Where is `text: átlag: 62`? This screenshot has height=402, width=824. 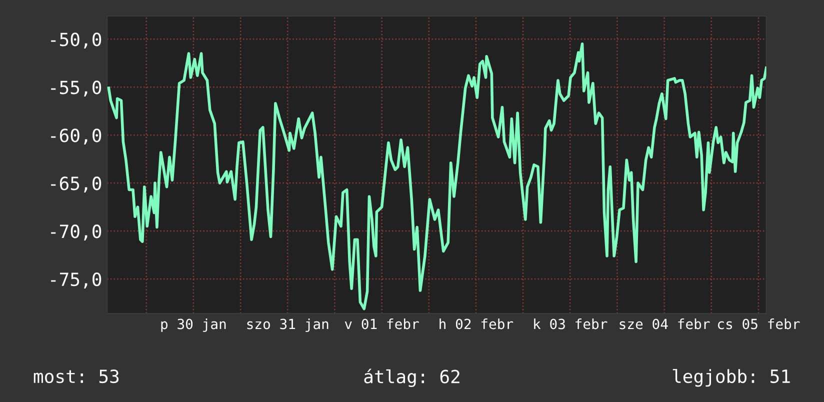 text: átlag: 62 is located at coordinates (412, 378).